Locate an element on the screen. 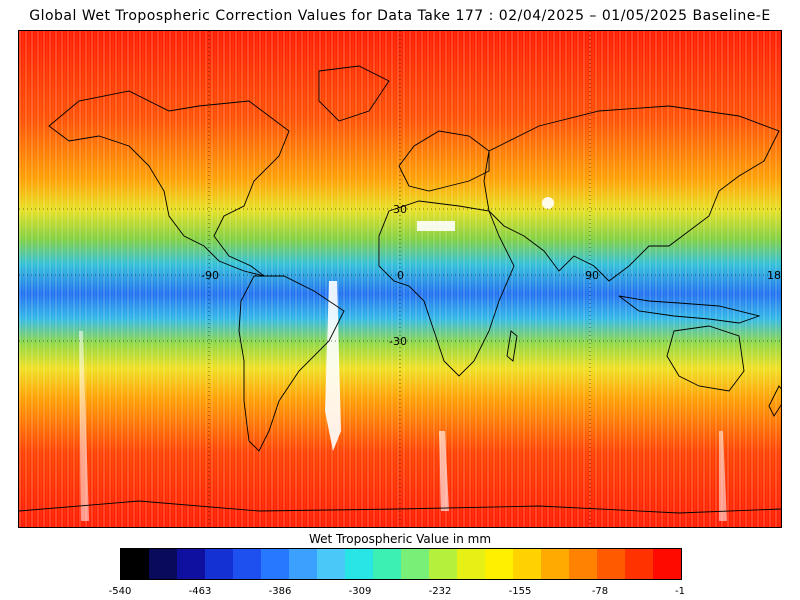  south-america-coast is located at coordinates (291, 363).